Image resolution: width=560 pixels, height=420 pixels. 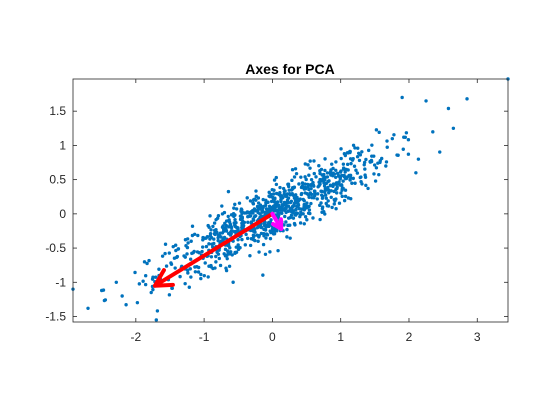 What do you see at coordinates (57, 111) in the screenshot?
I see `y-tick-label: 1.5` at bounding box center [57, 111].